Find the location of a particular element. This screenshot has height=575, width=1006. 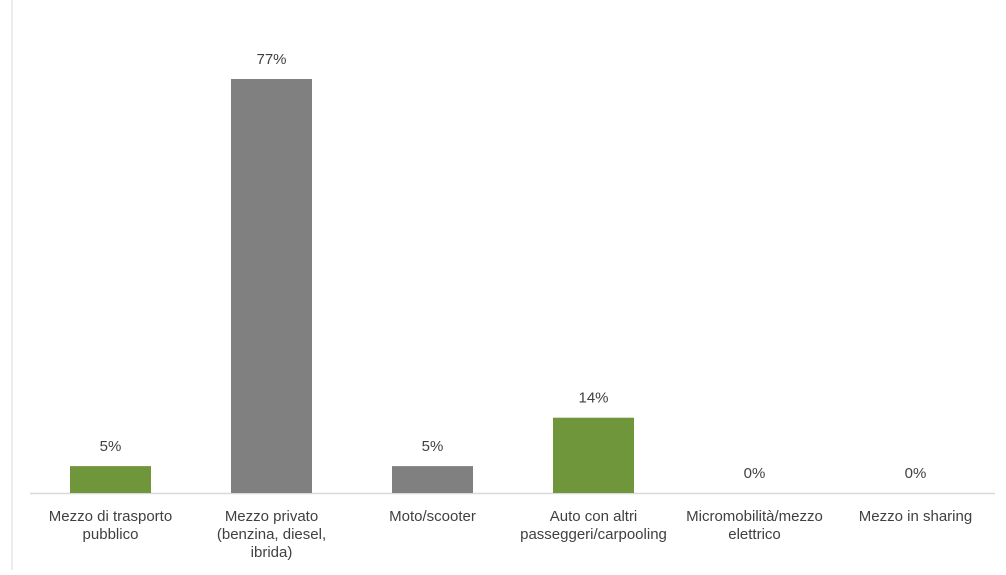

category-label-line: passeggeri/carpooling is located at coordinates (593, 534).